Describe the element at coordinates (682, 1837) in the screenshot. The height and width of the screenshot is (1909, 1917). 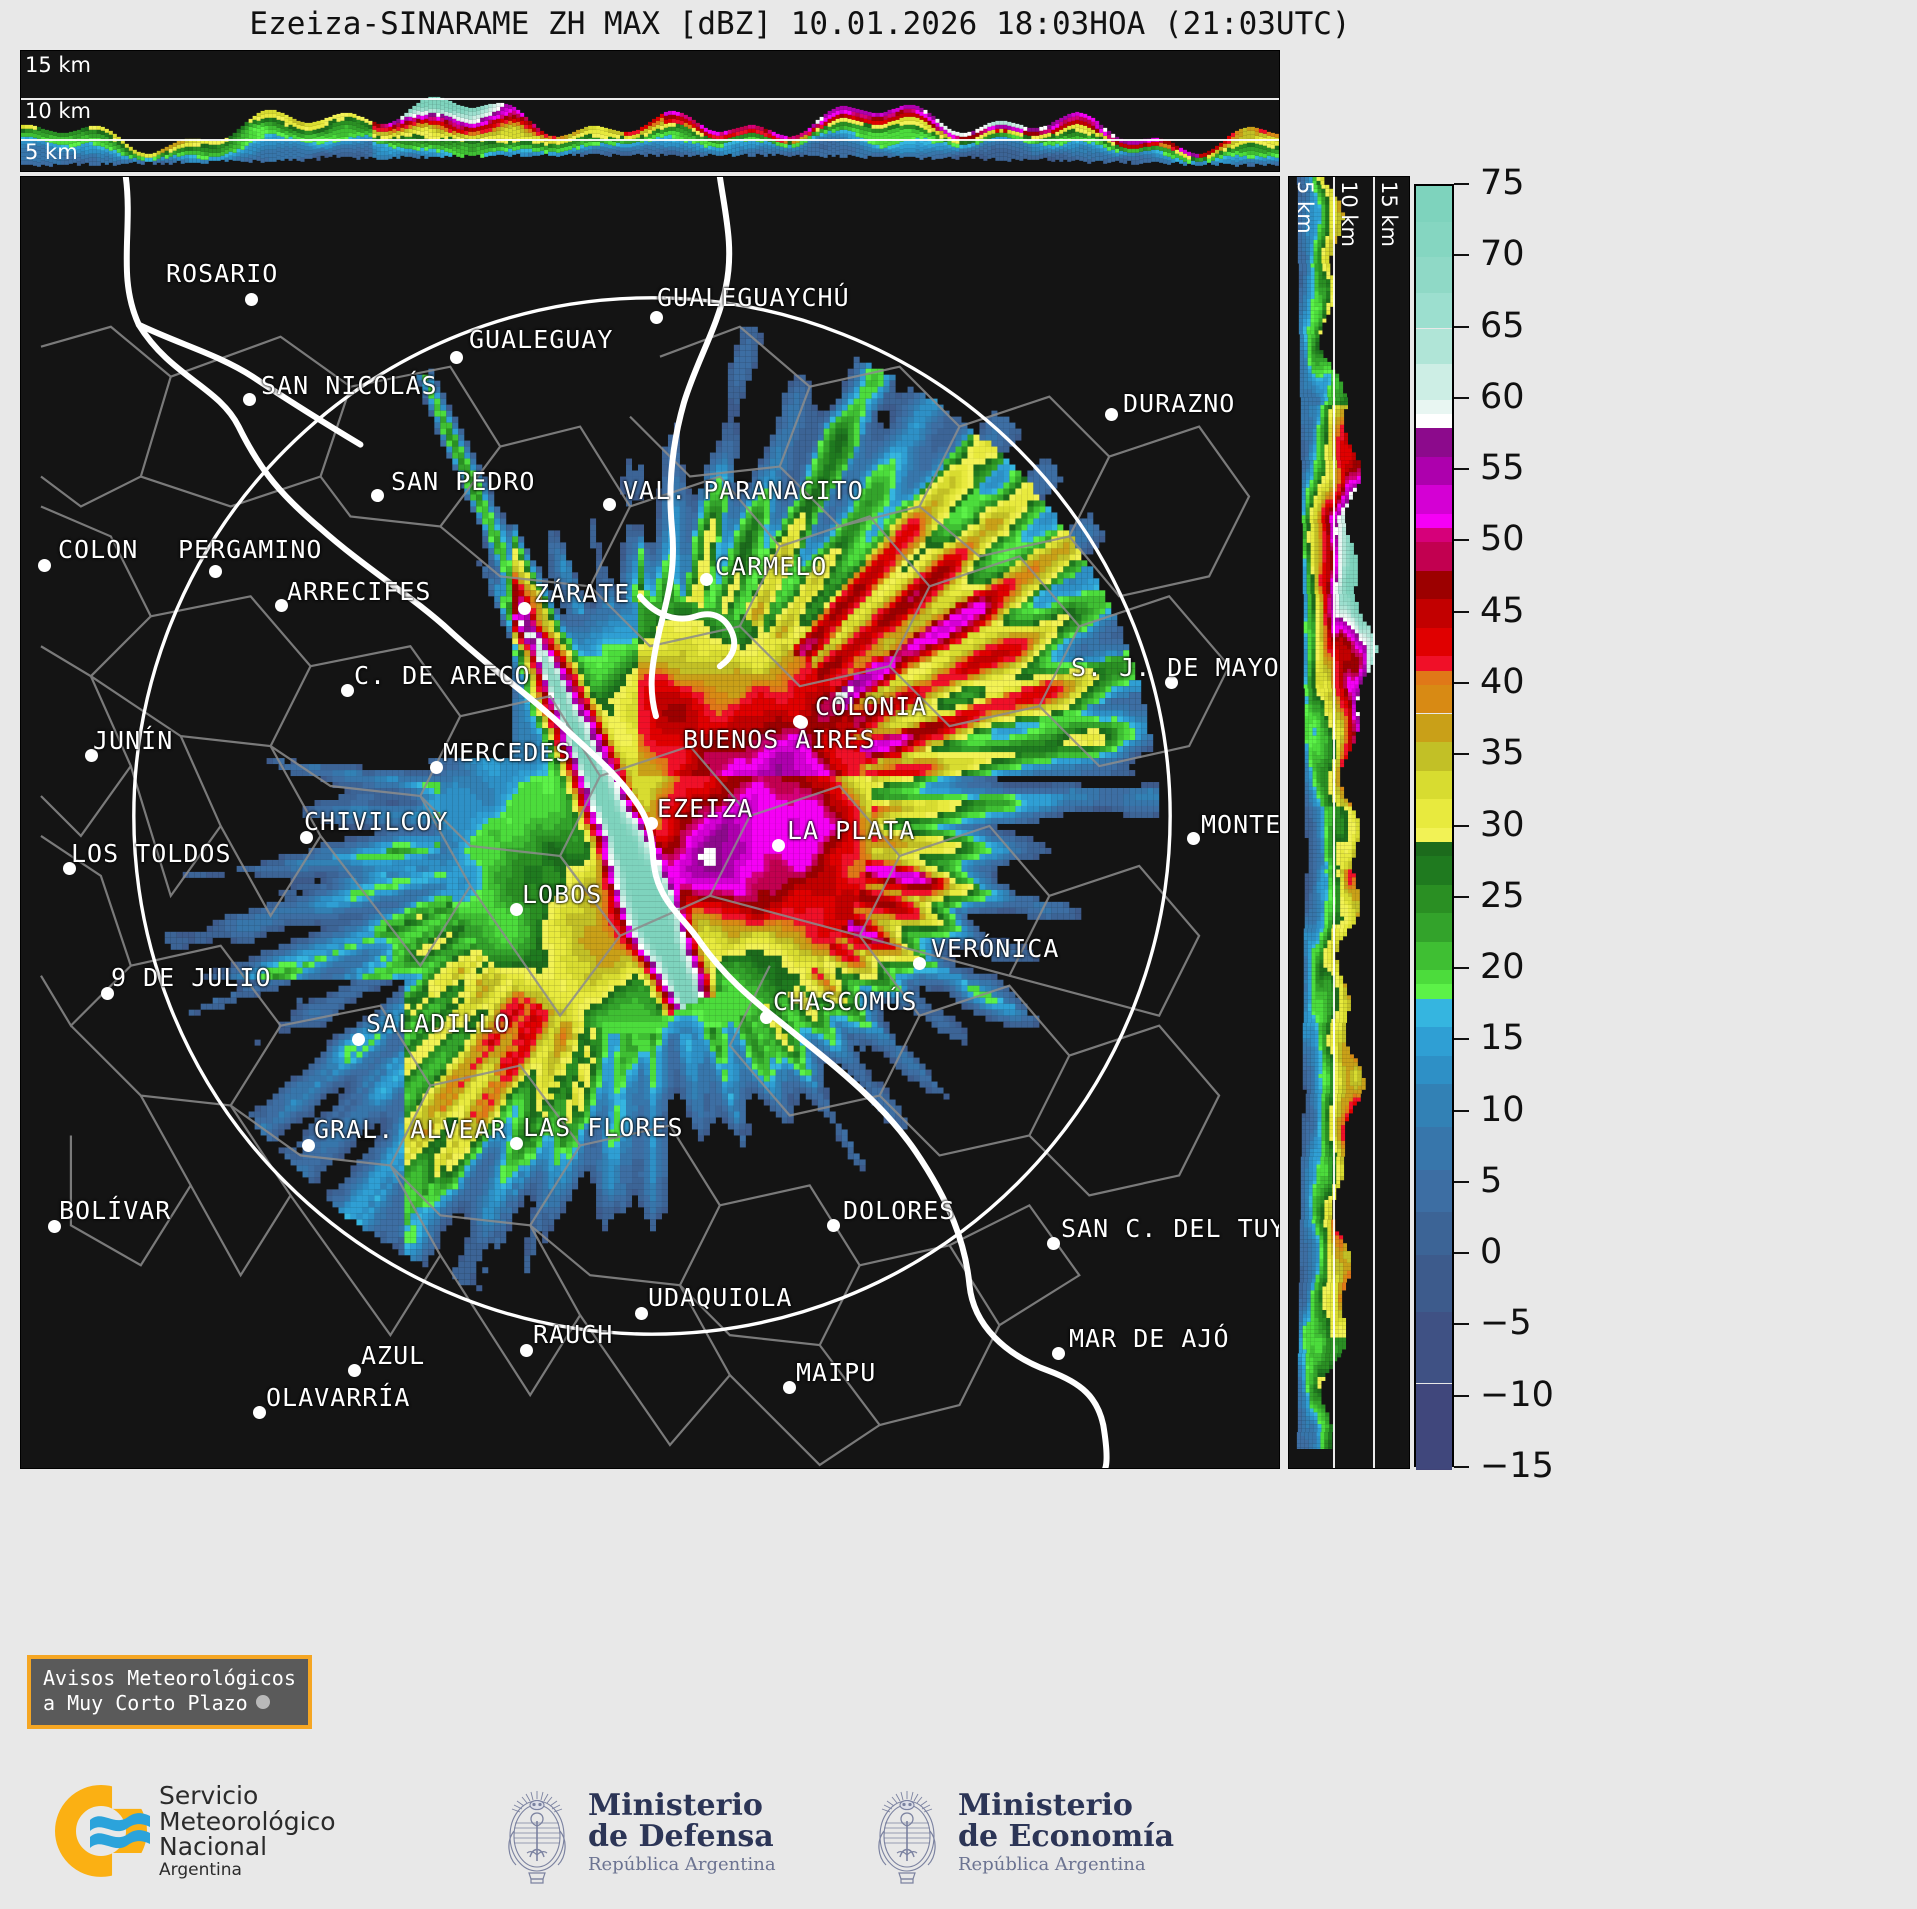
I see `defensa-line2: de Defensa` at that location.